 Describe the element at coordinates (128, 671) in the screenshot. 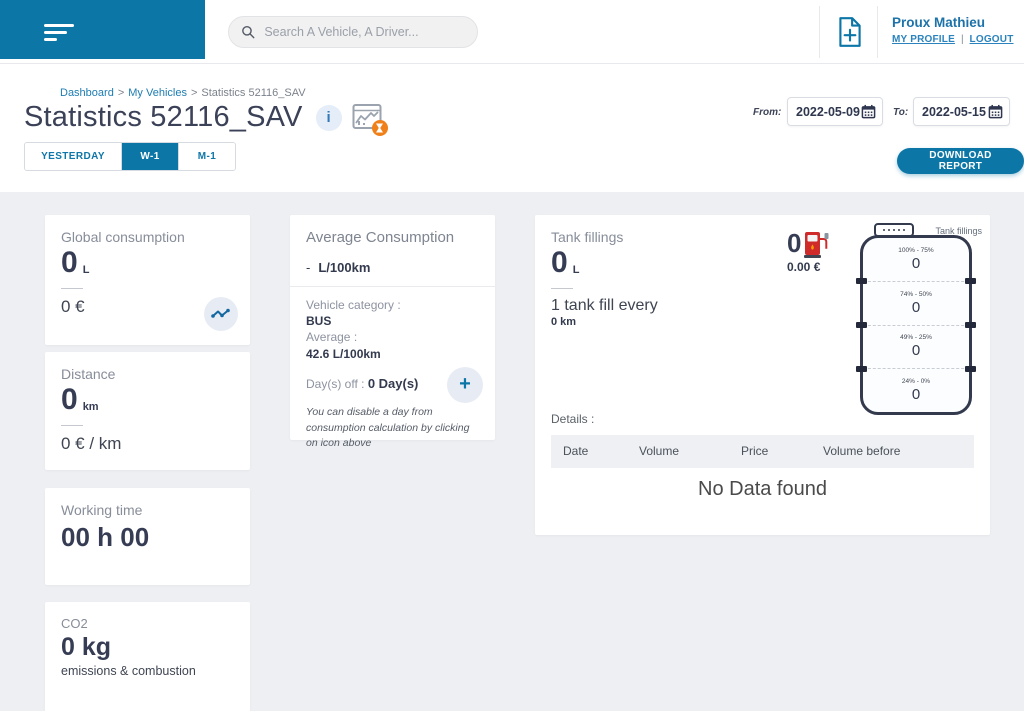

I see `co2-subtitle: emissions & combustion` at that location.